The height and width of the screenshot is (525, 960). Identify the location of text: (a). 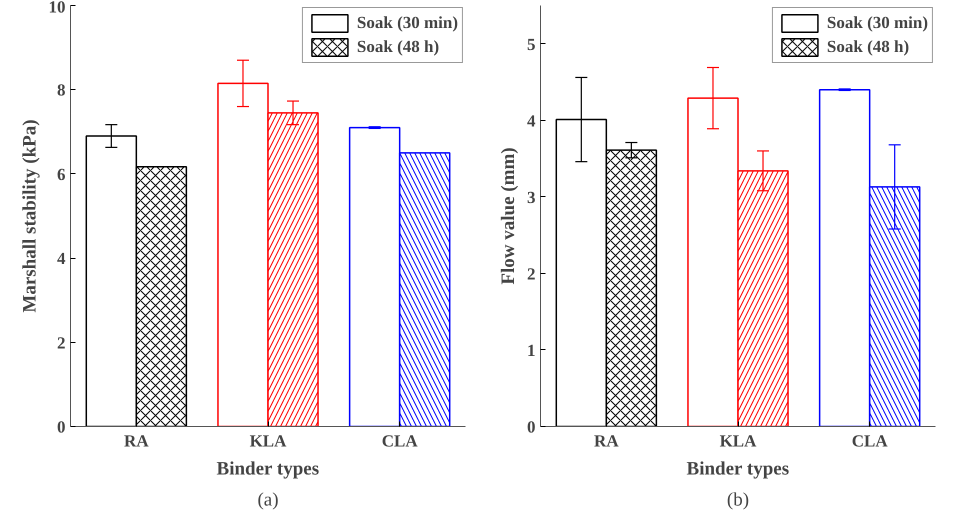
(268, 500).